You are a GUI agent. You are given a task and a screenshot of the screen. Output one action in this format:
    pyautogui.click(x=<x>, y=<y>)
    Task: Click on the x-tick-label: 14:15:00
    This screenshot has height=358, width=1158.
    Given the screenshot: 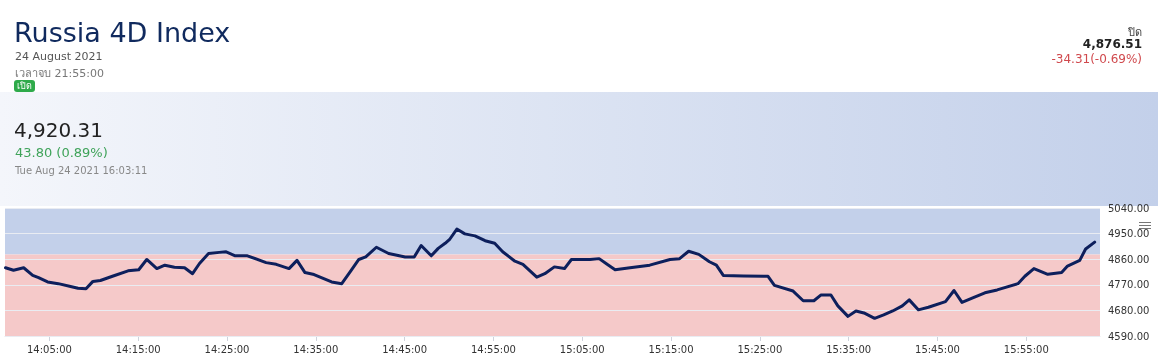 What is the action you would take?
    pyautogui.click(x=138, y=349)
    